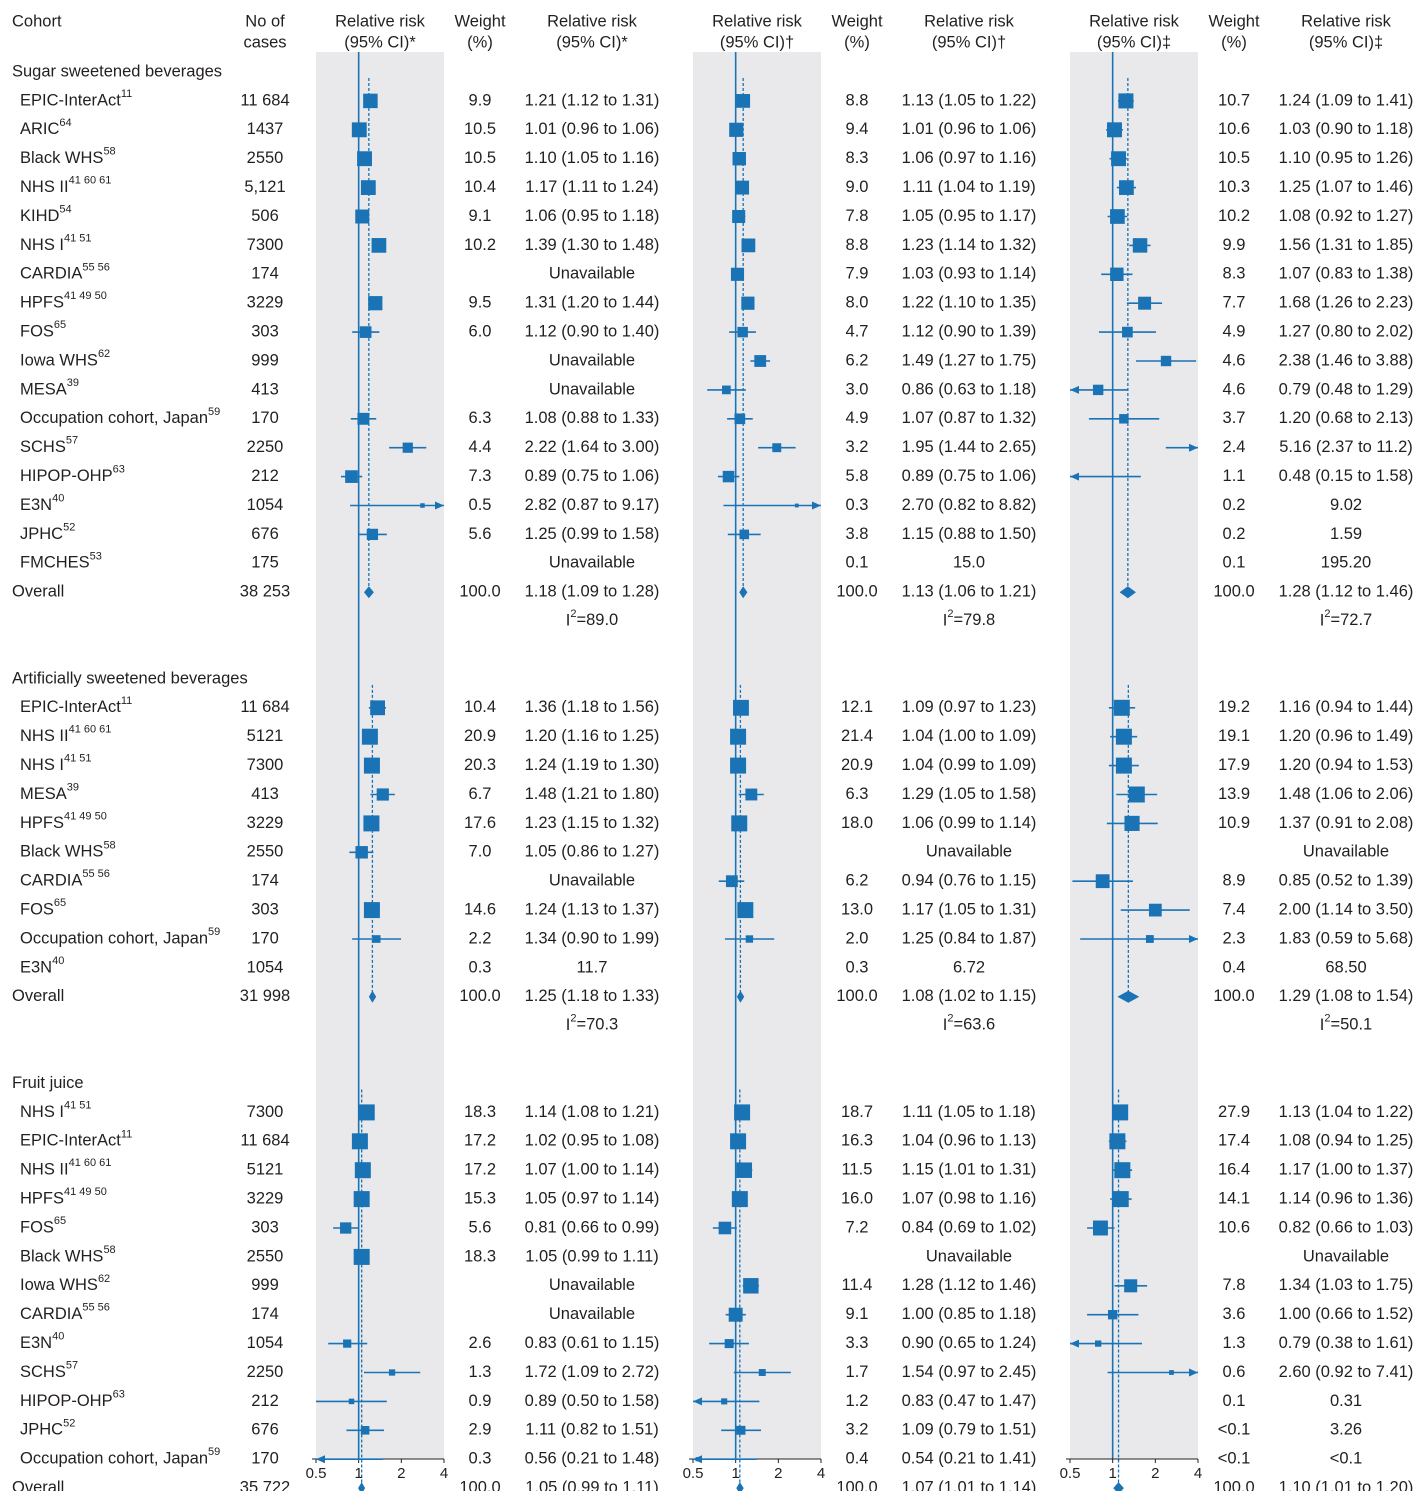 The height and width of the screenshot is (1491, 1417). I want to click on ci-arrow-right, so click(816, 505).